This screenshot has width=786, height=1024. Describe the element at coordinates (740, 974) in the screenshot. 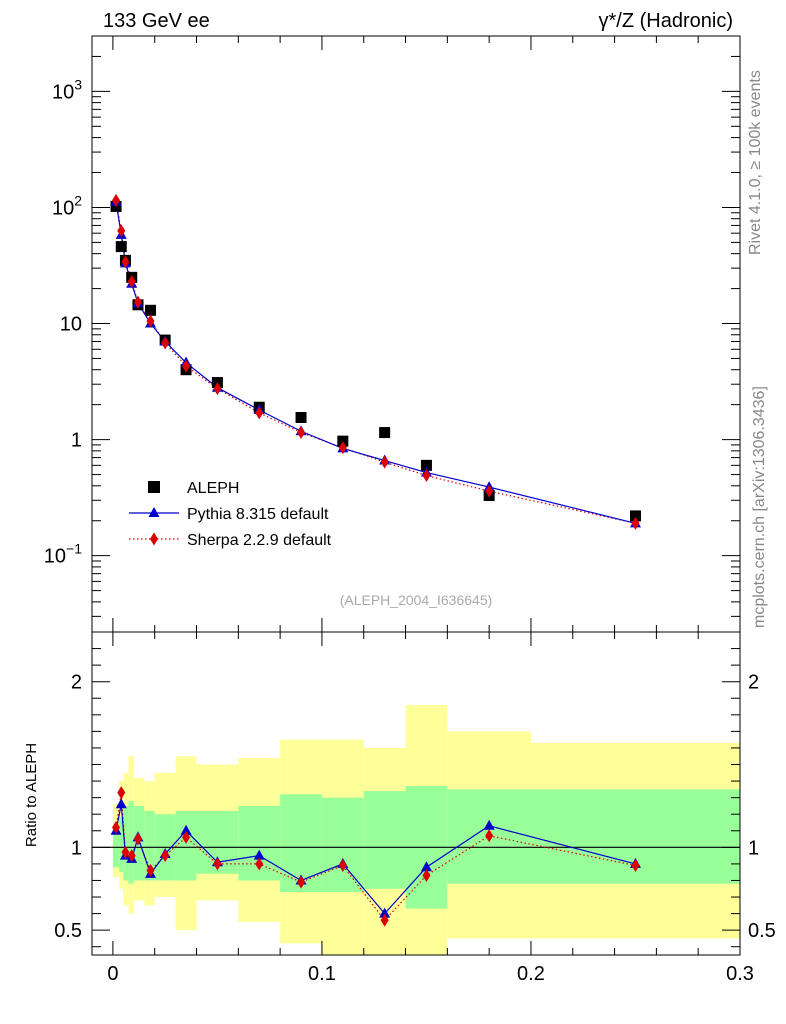

I see `x-tick-label: 0.3` at that location.